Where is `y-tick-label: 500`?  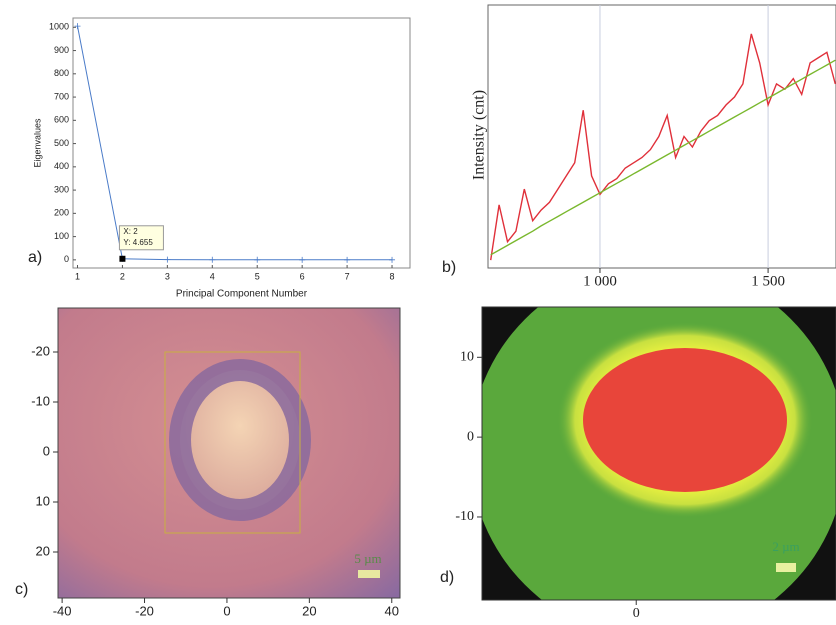 y-tick-label: 500 is located at coordinates (61, 143).